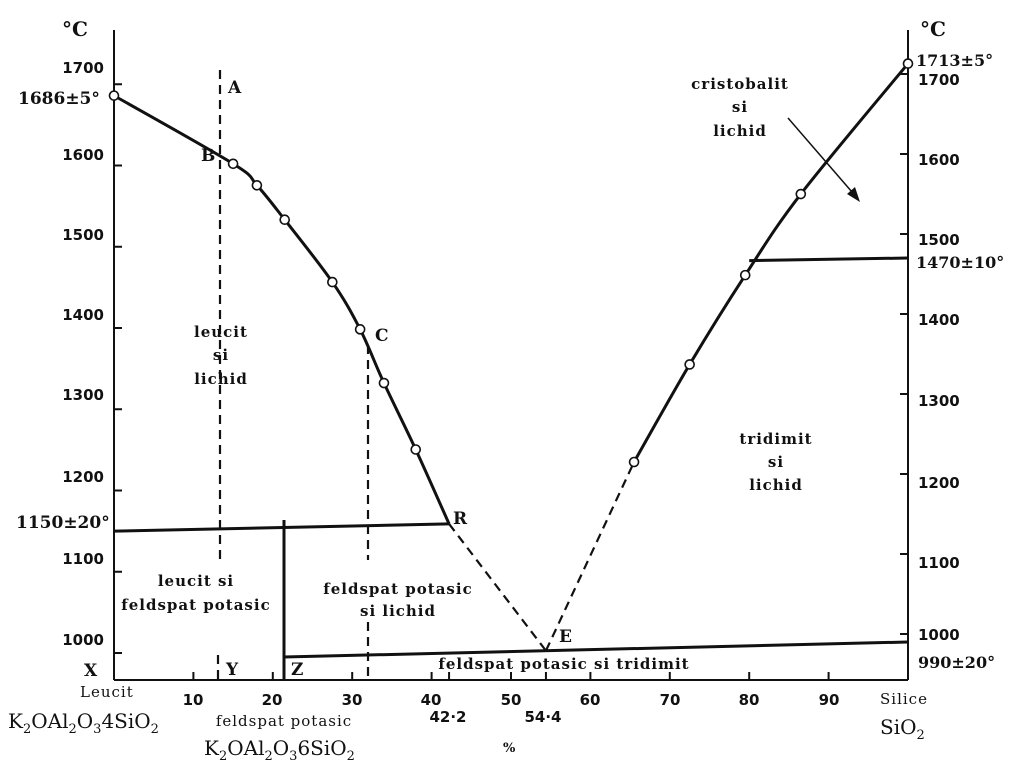 The height and width of the screenshot is (768, 1024). What do you see at coordinates (939, 635) in the screenshot?
I see `right-tick-label: 1000` at bounding box center [939, 635].